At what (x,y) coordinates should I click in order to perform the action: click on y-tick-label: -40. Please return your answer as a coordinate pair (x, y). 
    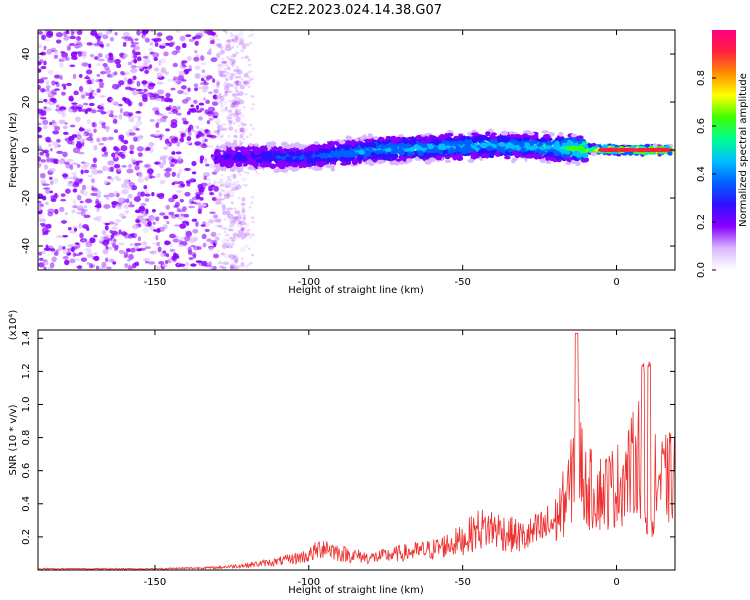
    Looking at the image, I should click on (26, 246).